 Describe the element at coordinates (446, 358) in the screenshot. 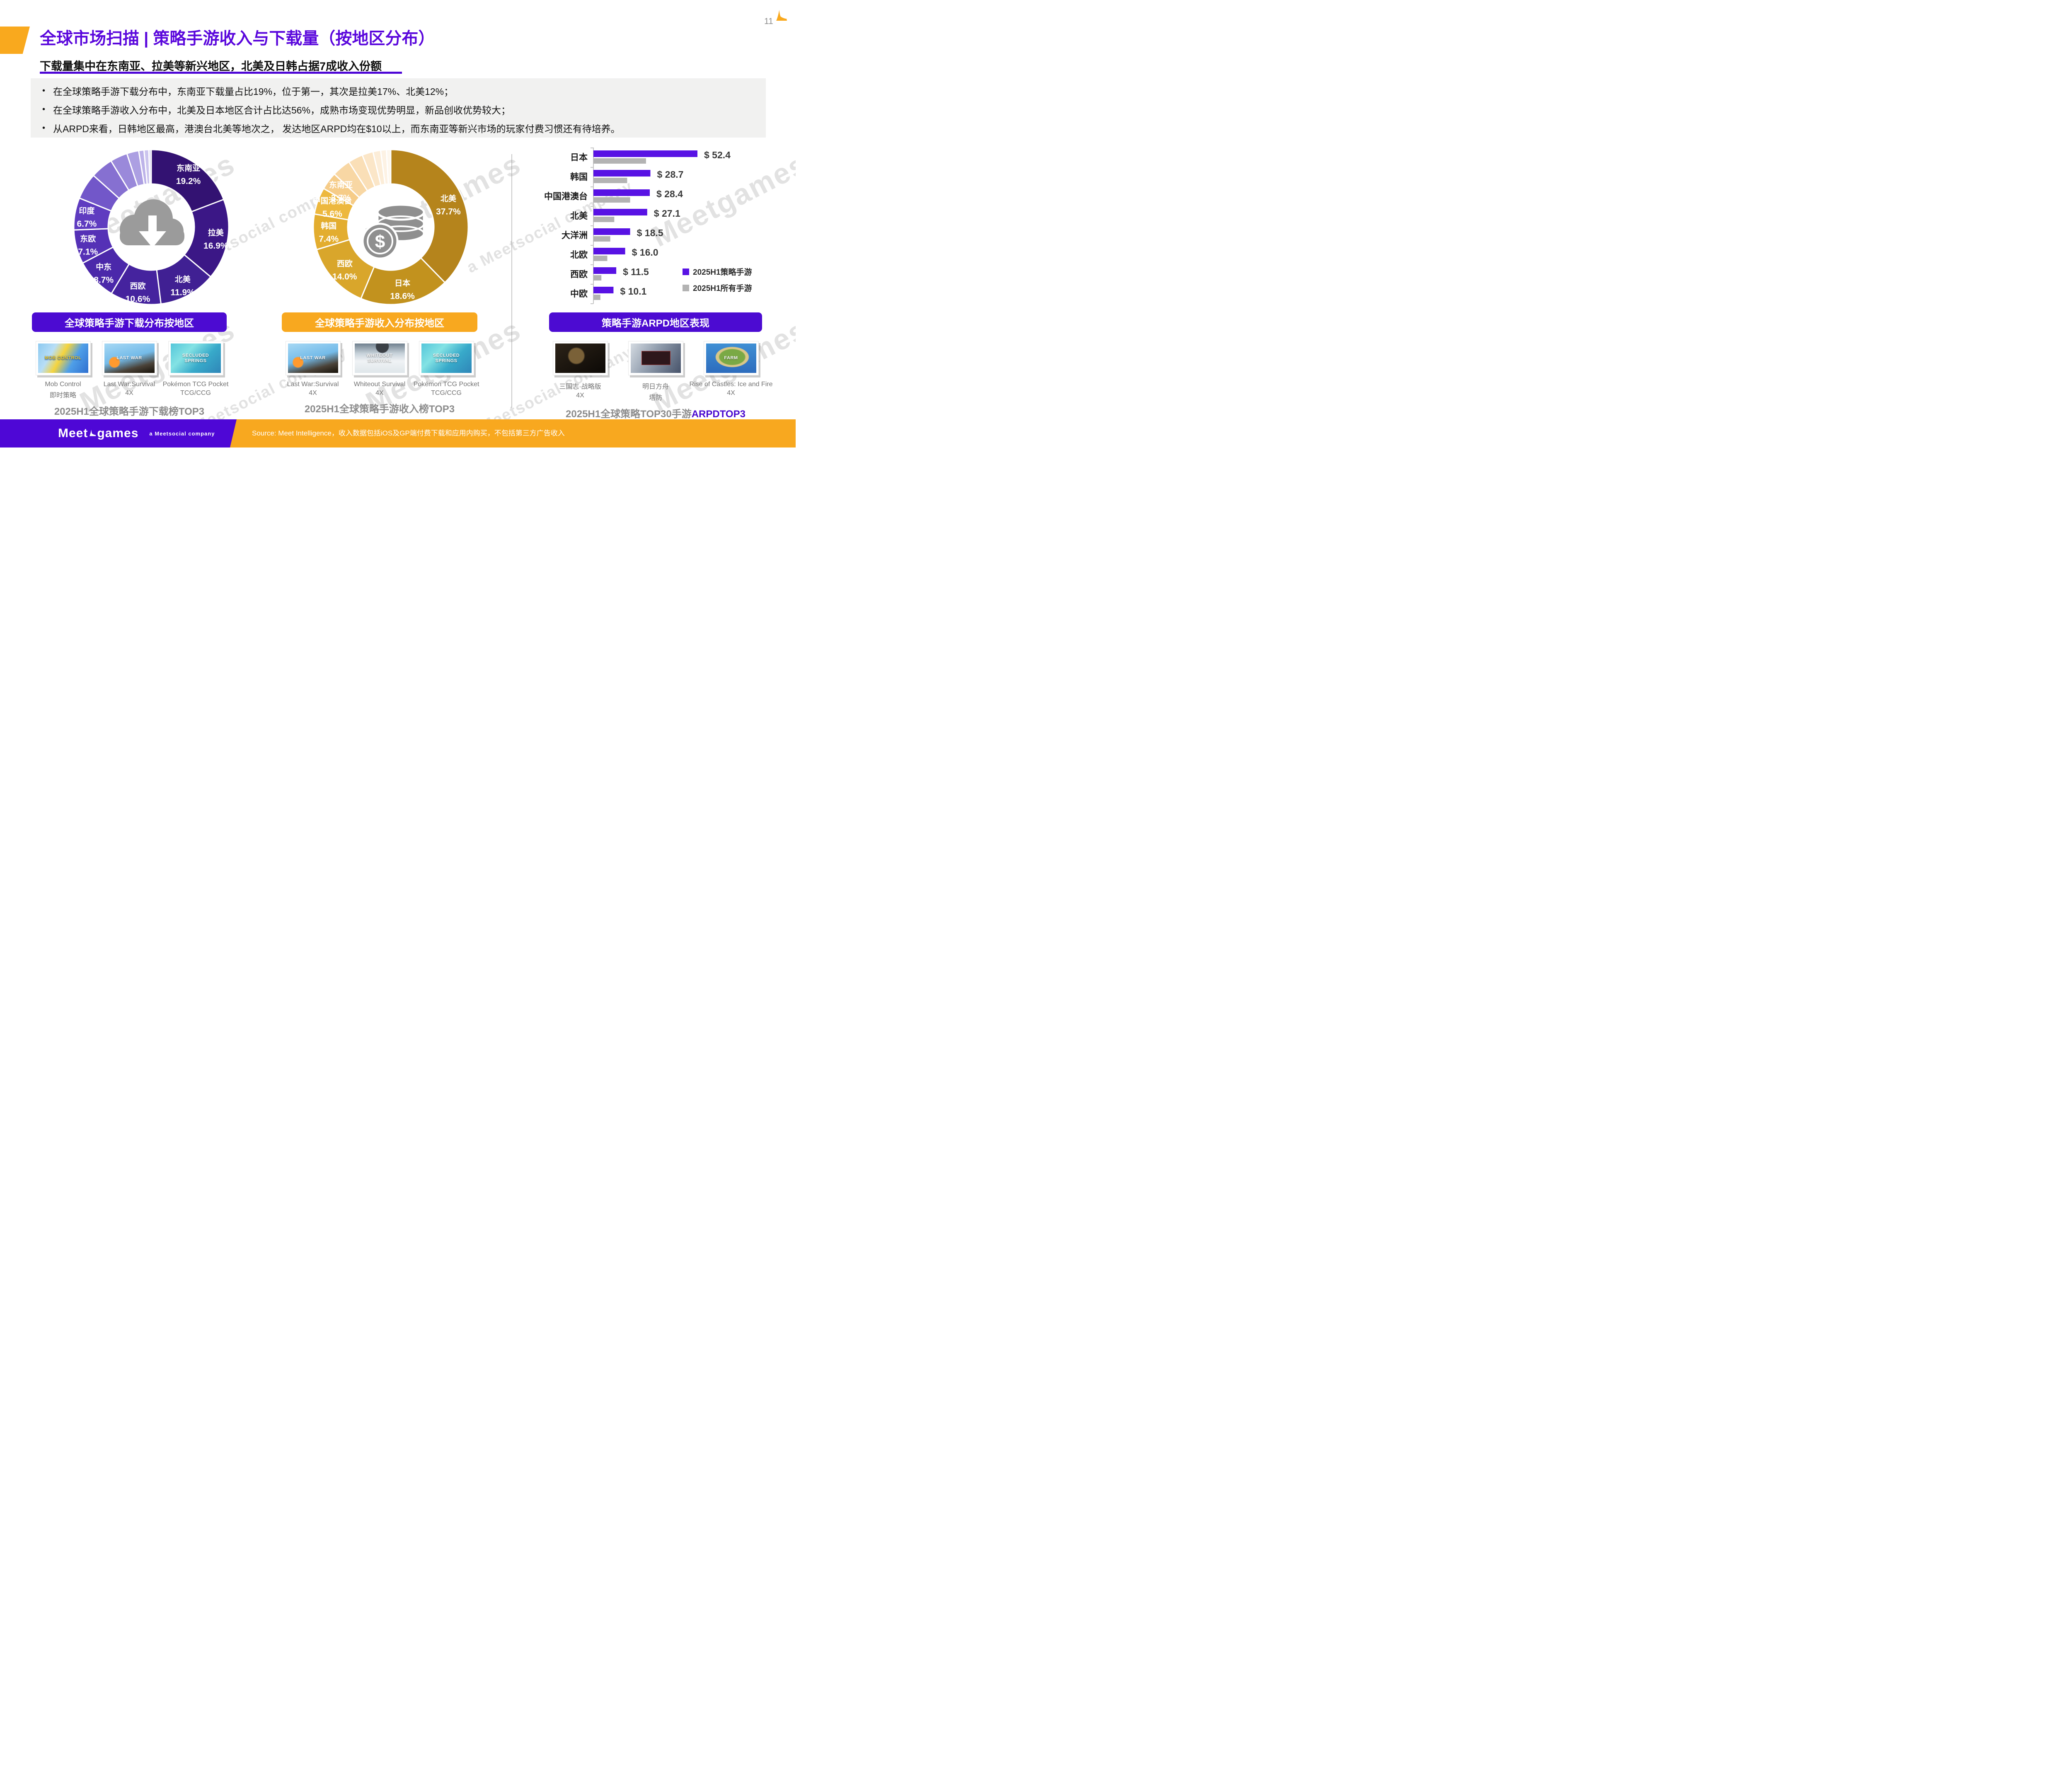

I see `thumbnail-logo-text: SECLUDED SPRINGS` at that location.